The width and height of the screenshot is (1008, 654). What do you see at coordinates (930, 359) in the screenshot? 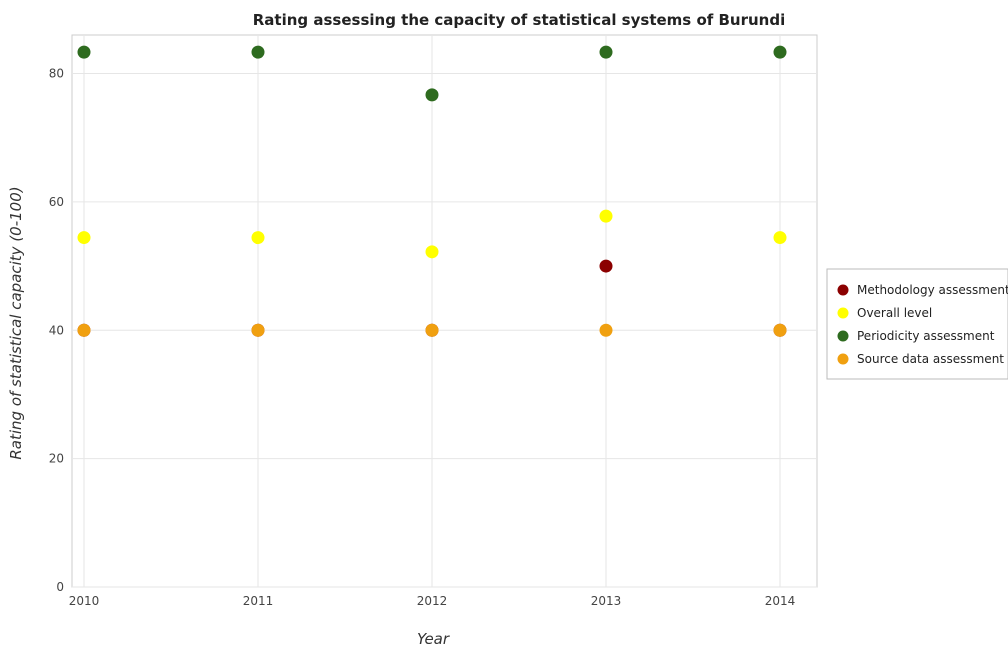
I see `legend-label: Source data assessment` at bounding box center [930, 359].